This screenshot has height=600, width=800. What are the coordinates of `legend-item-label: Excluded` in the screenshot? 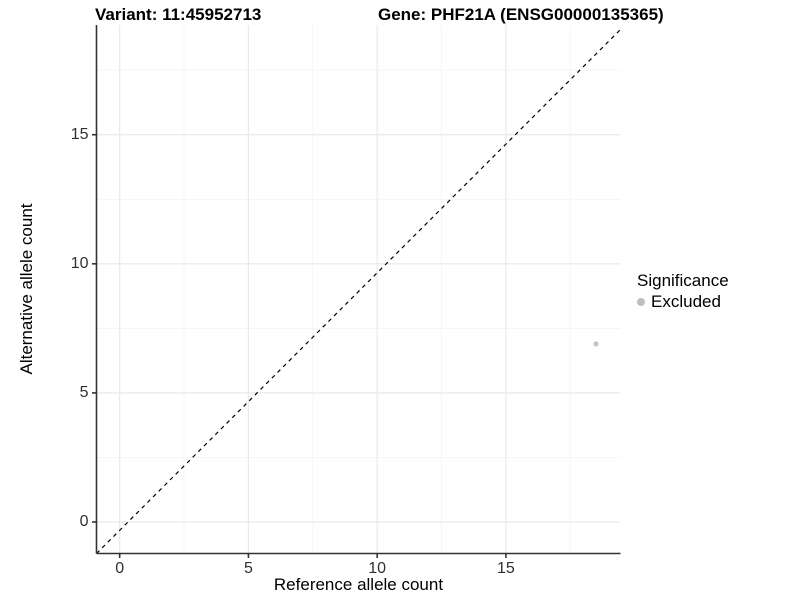 It's located at (686, 301).